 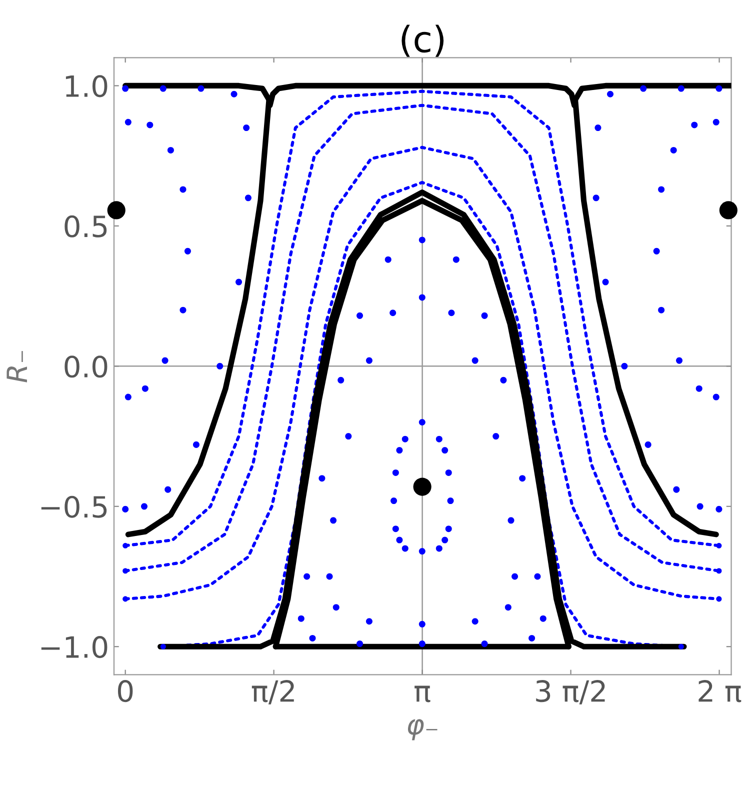 What do you see at coordinates (423, 729) in the screenshot?
I see `x-axis-title: φ₋` at bounding box center [423, 729].